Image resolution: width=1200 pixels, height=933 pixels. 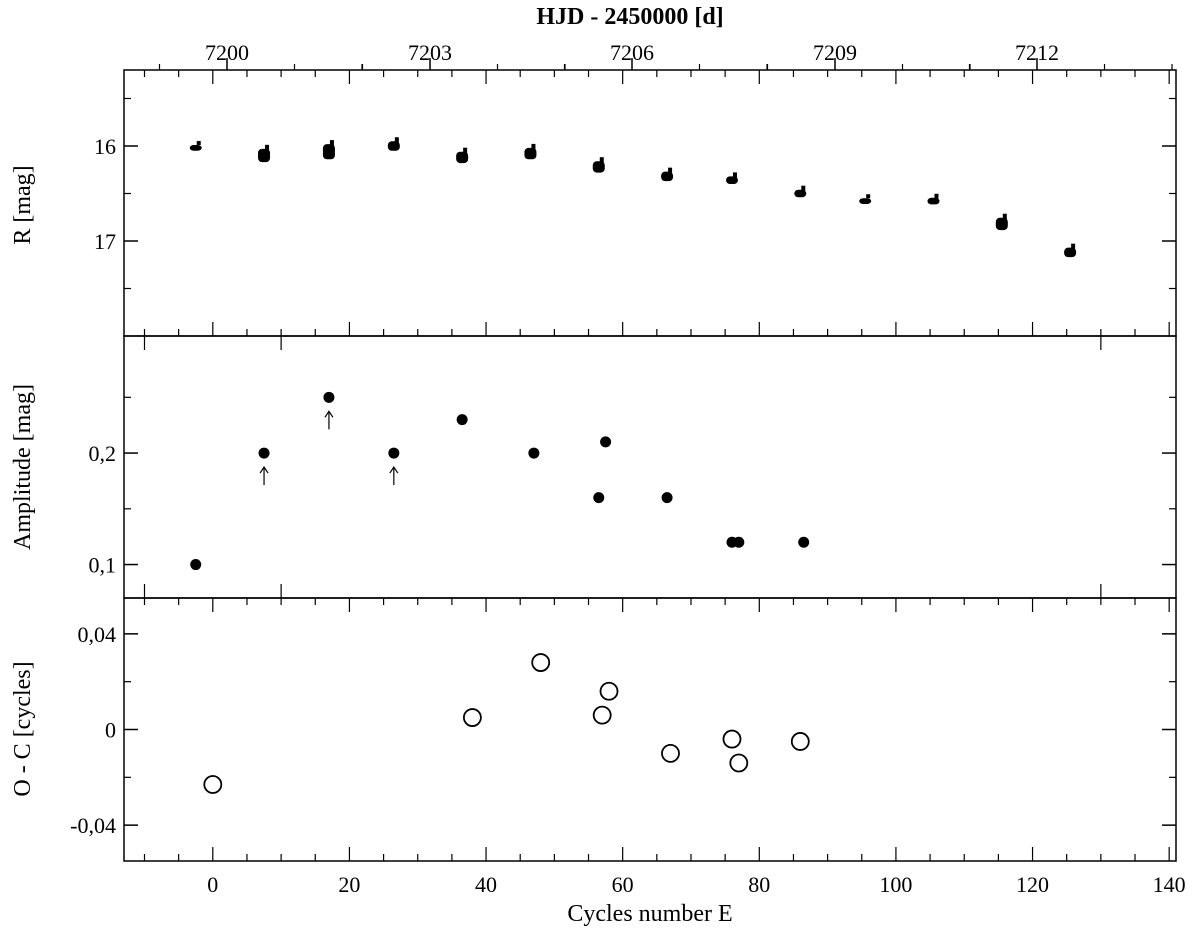 What do you see at coordinates (103, 453) in the screenshot?
I see `y-tick-label: 0,2` at bounding box center [103, 453].